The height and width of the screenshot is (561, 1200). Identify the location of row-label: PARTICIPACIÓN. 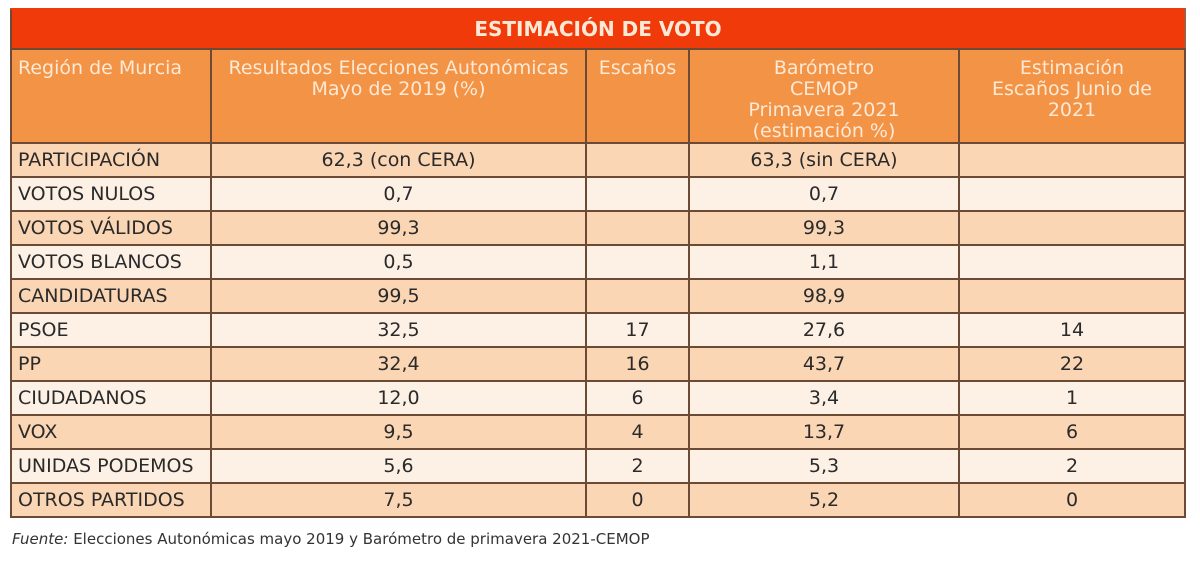
(111, 160).